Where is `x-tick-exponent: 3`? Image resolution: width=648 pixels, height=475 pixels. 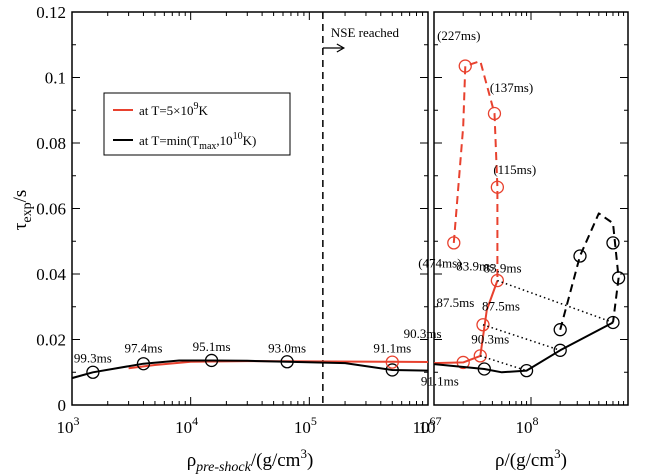 x-tick-exponent: 3 is located at coordinates (77, 421).